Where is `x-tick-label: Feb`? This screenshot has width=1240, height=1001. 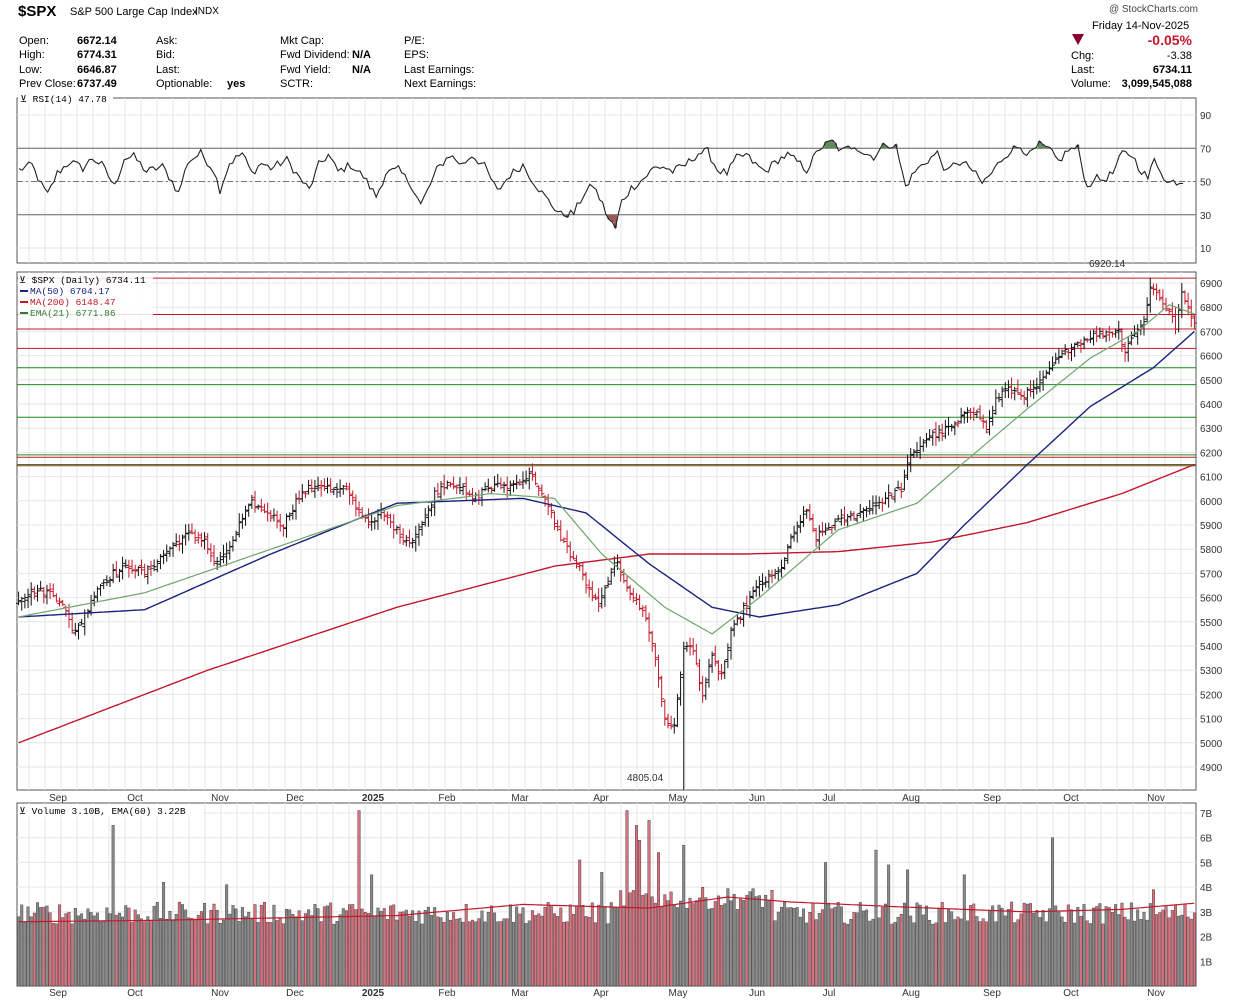 x-tick-label: Feb is located at coordinates (447, 798).